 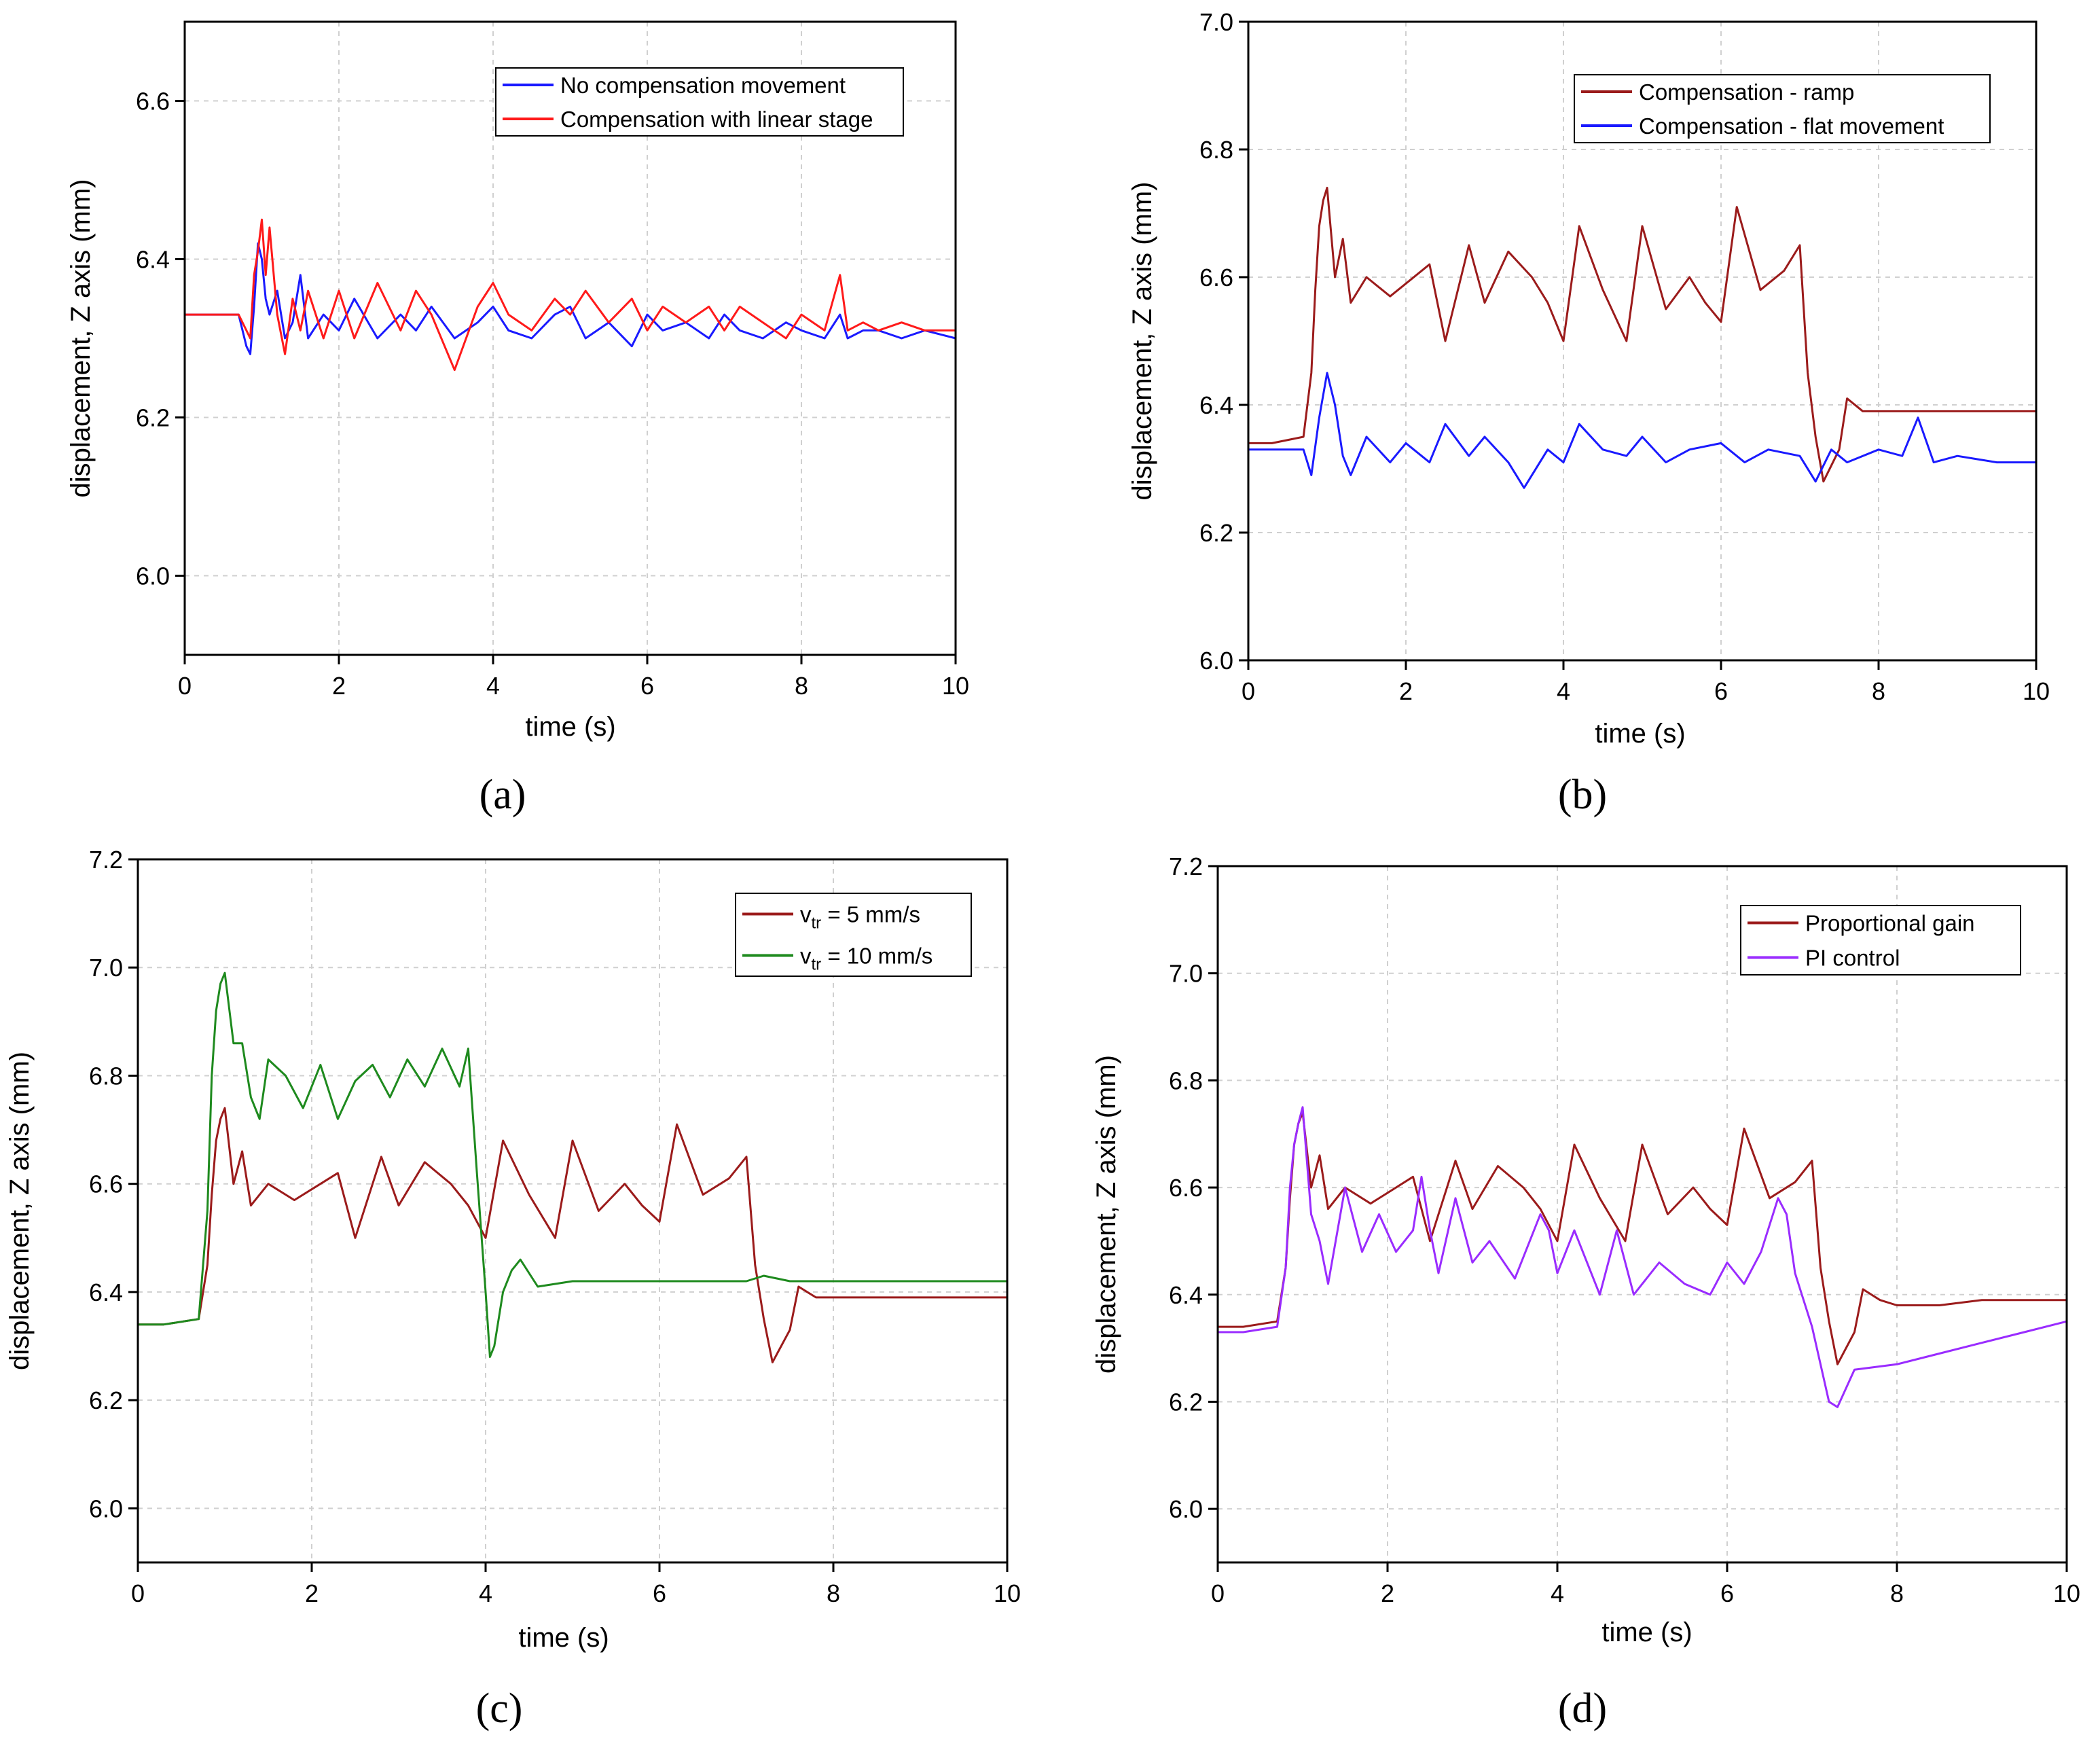 I want to click on plot-frame-b, so click(x=1642, y=341).